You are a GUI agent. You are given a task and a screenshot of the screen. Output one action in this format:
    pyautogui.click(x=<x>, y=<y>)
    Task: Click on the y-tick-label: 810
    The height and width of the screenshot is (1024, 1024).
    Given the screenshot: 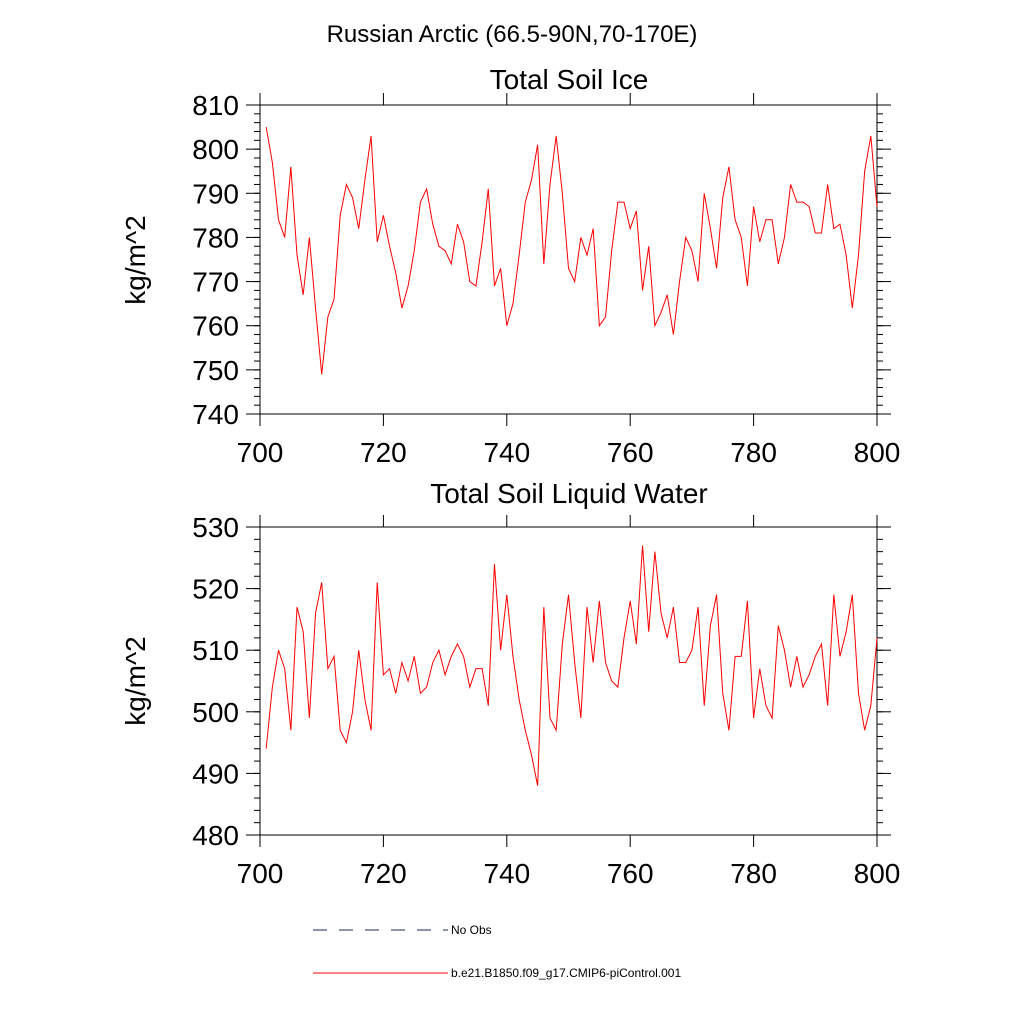 What is the action you would take?
    pyautogui.click(x=215, y=105)
    